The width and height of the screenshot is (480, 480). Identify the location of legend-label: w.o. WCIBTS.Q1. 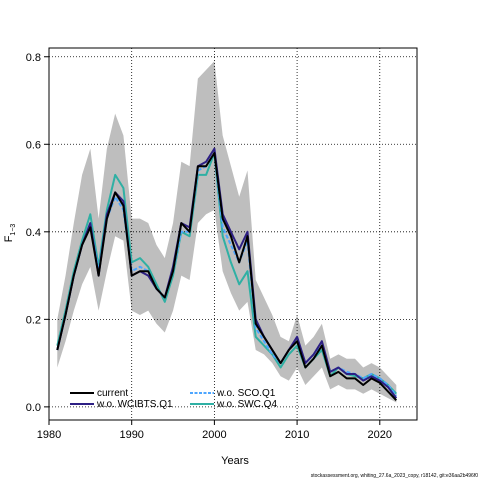
(134, 404).